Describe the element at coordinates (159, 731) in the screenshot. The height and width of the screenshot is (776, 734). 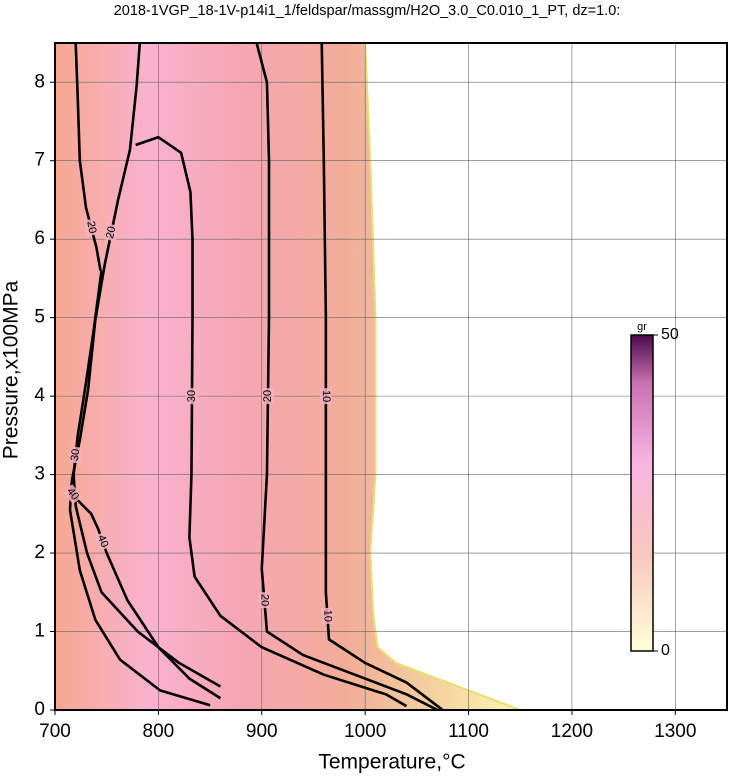
I see `x-tick-label: 800` at that location.